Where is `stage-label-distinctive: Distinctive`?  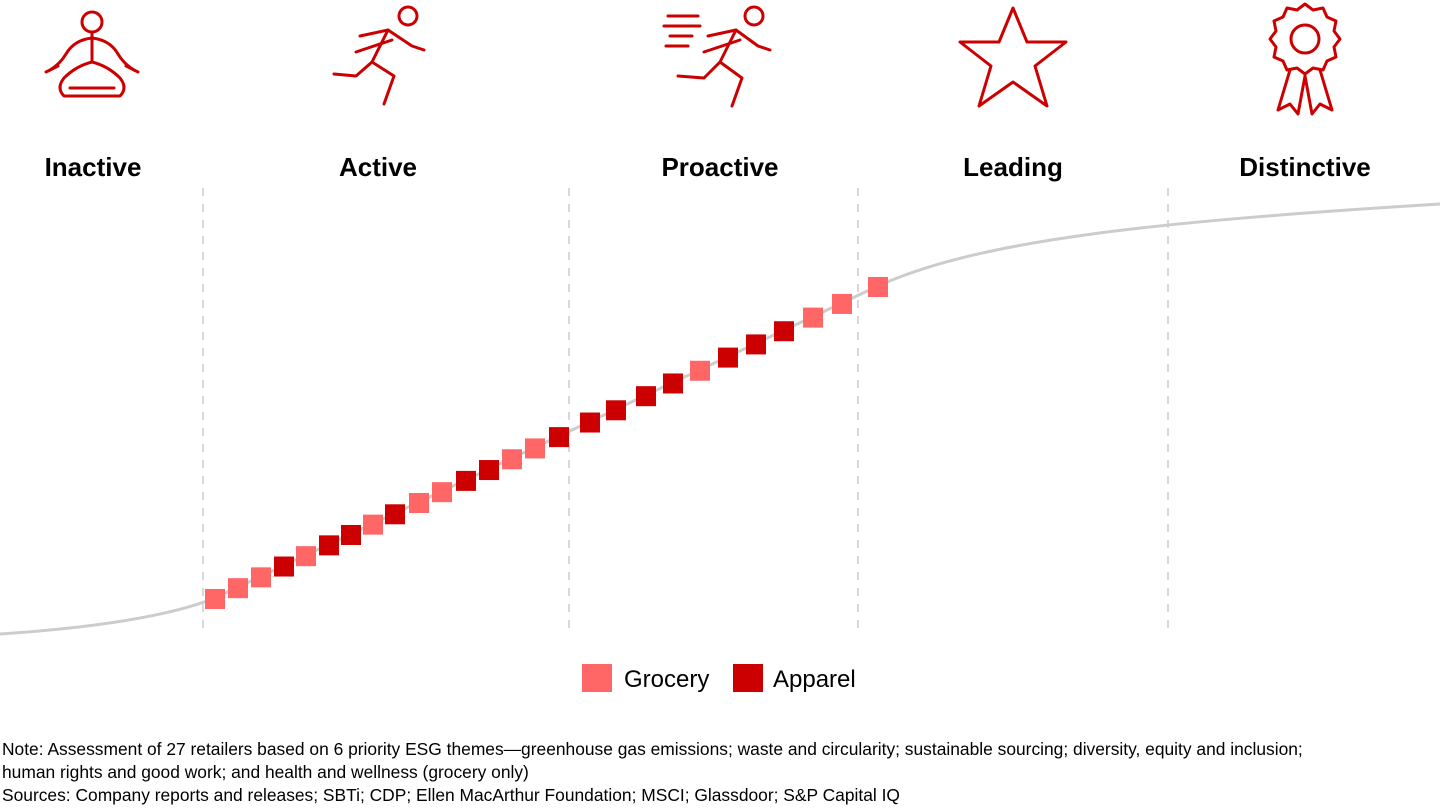 stage-label-distinctive: Distinctive is located at coordinates (1305, 167).